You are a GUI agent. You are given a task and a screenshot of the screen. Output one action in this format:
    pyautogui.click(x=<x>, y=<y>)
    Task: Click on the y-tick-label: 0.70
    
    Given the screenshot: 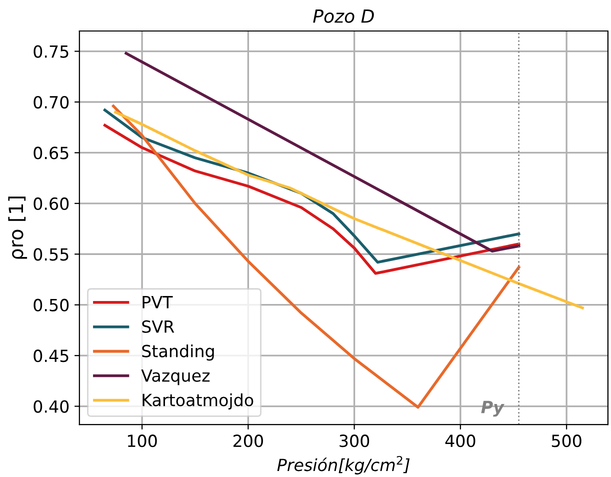 What is the action you would take?
    pyautogui.click(x=51, y=102)
    